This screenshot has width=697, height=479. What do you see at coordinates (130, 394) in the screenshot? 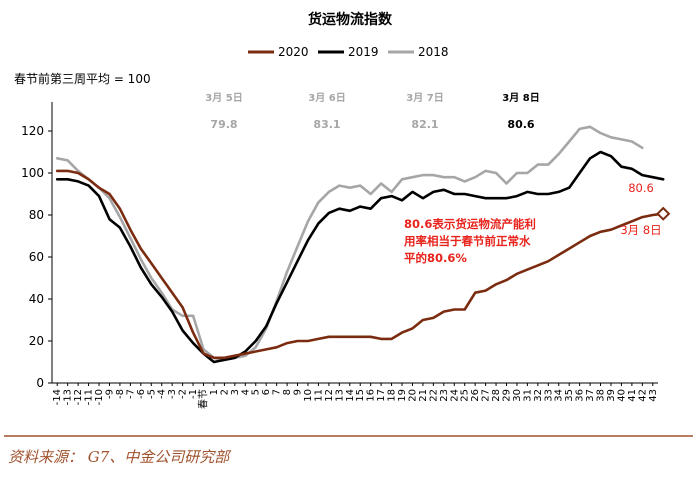
I see `x-tick-label: -7` at bounding box center [130, 394].